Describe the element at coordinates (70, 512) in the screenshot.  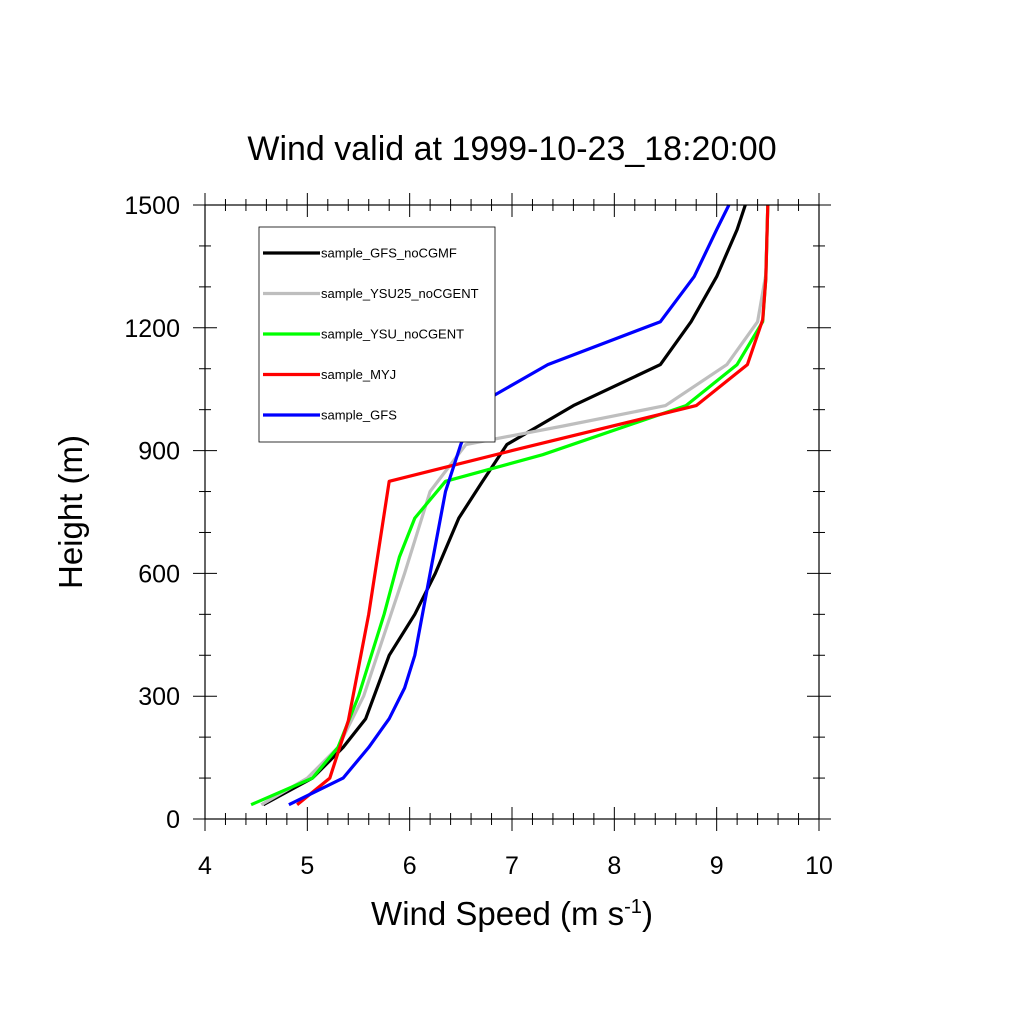
I see `y-axis-label: Height (m)` at that location.